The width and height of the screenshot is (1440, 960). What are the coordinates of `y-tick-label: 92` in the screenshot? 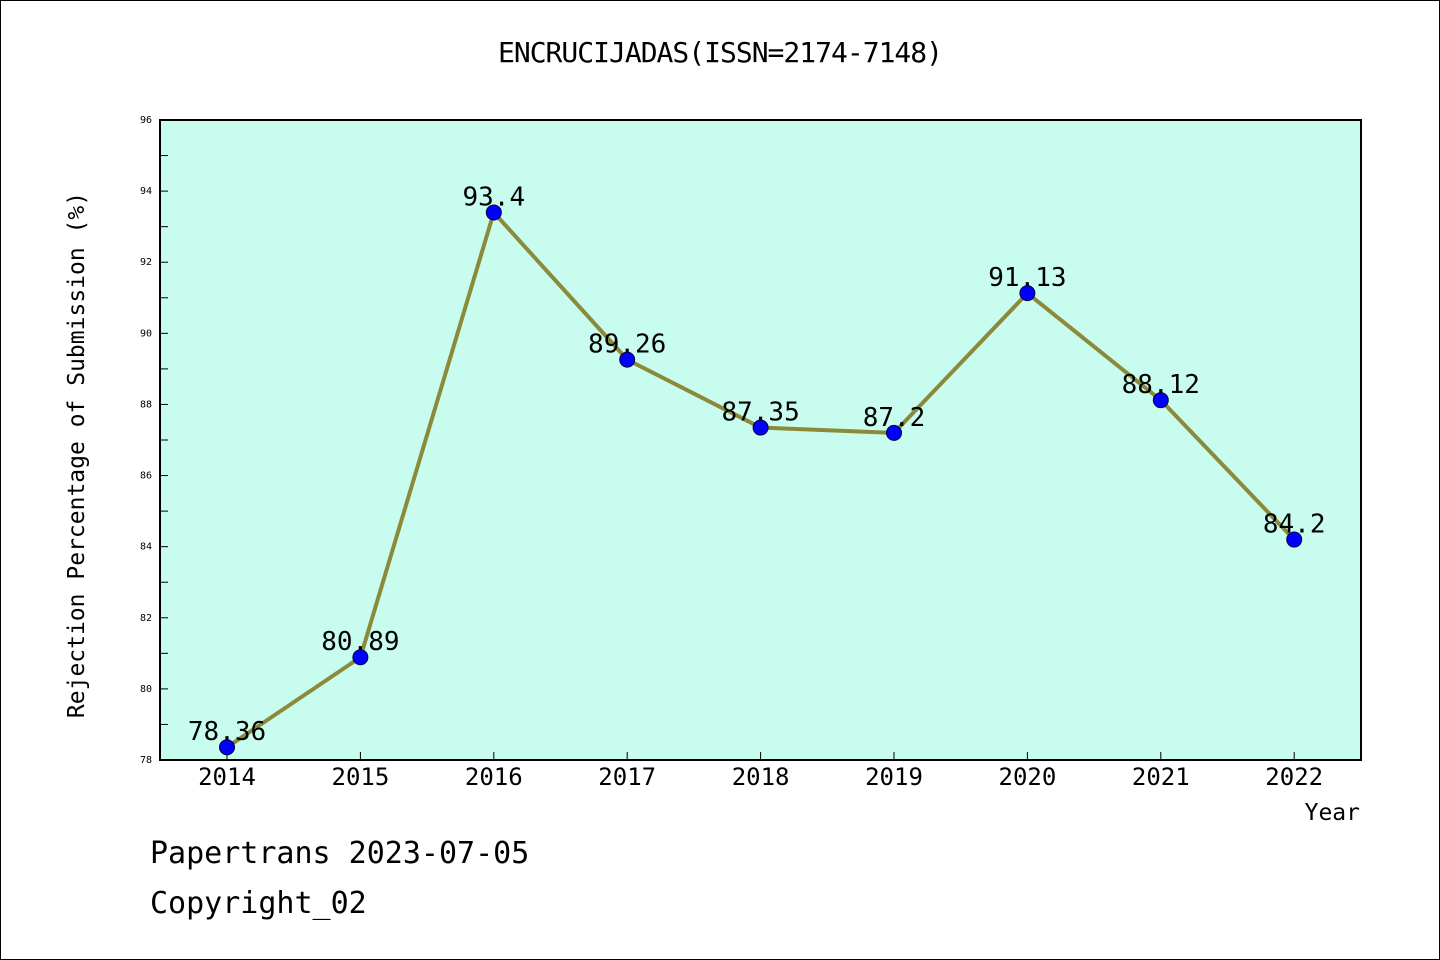 It's located at (146, 262).